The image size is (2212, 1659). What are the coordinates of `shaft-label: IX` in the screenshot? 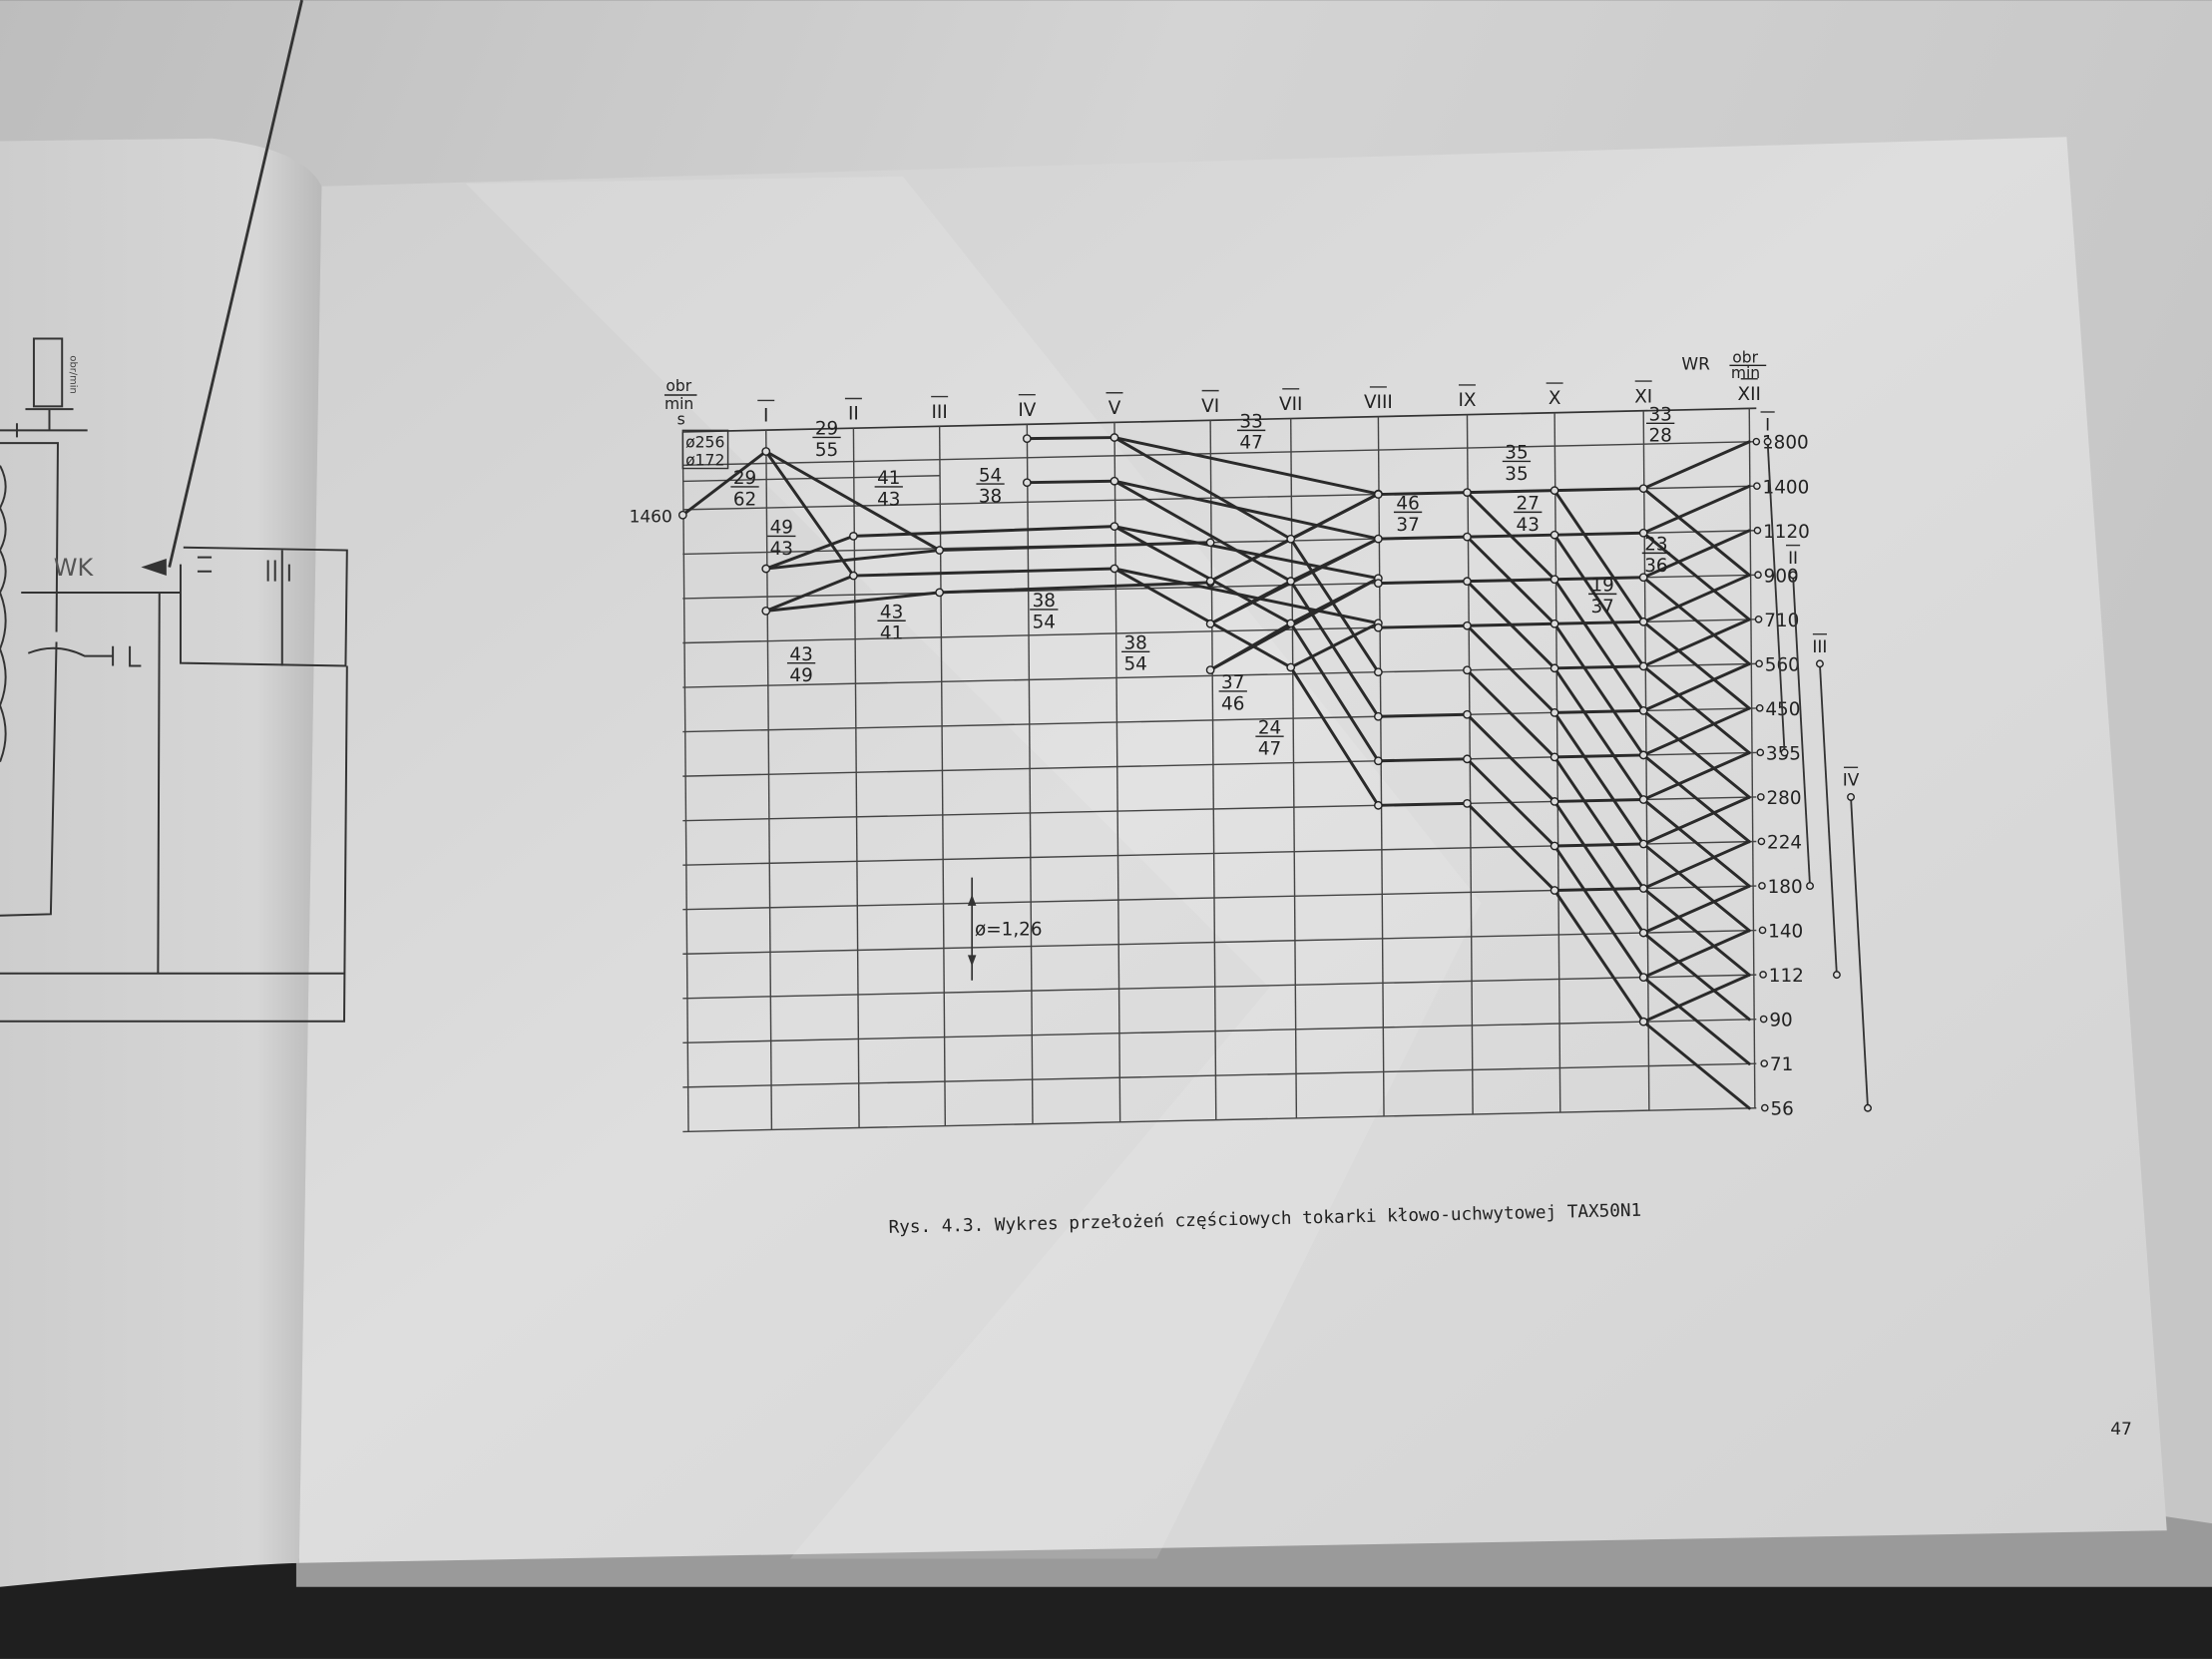 It's located at (1467, 400).